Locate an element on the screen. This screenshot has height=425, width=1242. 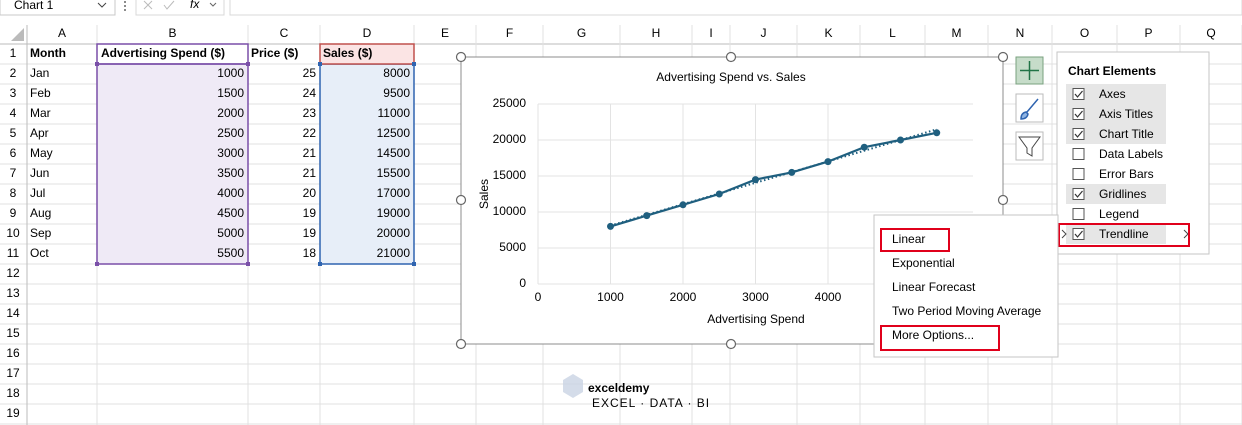
row-header: 18 is located at coordinates (13, 393).